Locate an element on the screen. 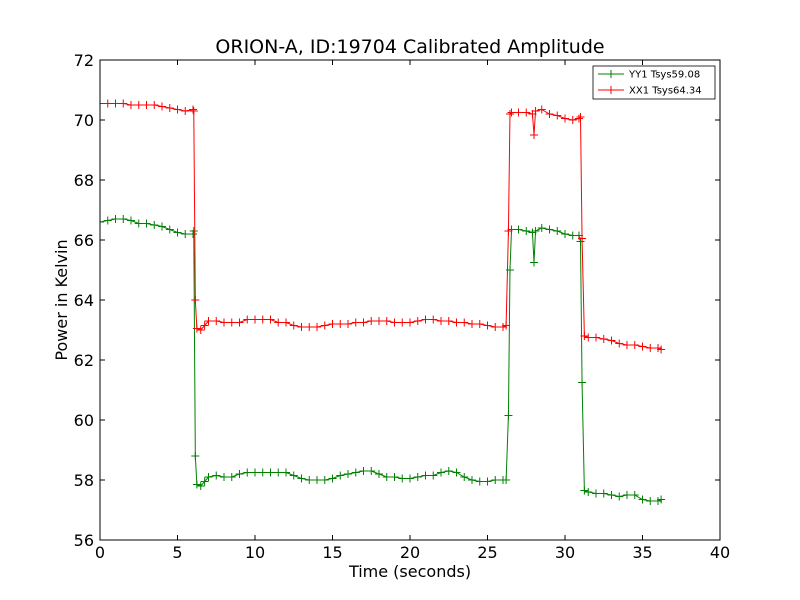 The height and width of the screenshot is (600, 800). x-axis-label: Time (seconds) is located at coordinates (409, 571).